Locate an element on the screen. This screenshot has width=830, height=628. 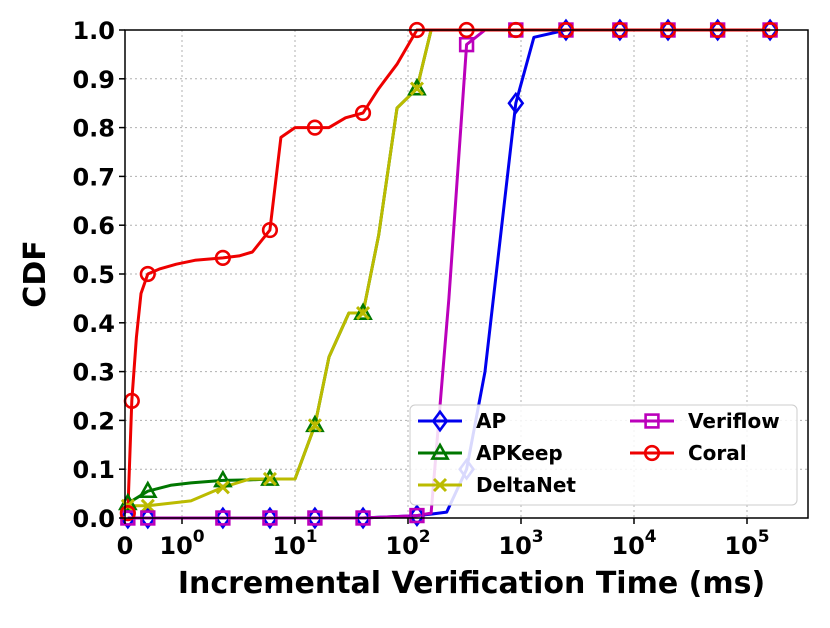
y-tick-label: 0.5 is located at coordinates (93, 275).